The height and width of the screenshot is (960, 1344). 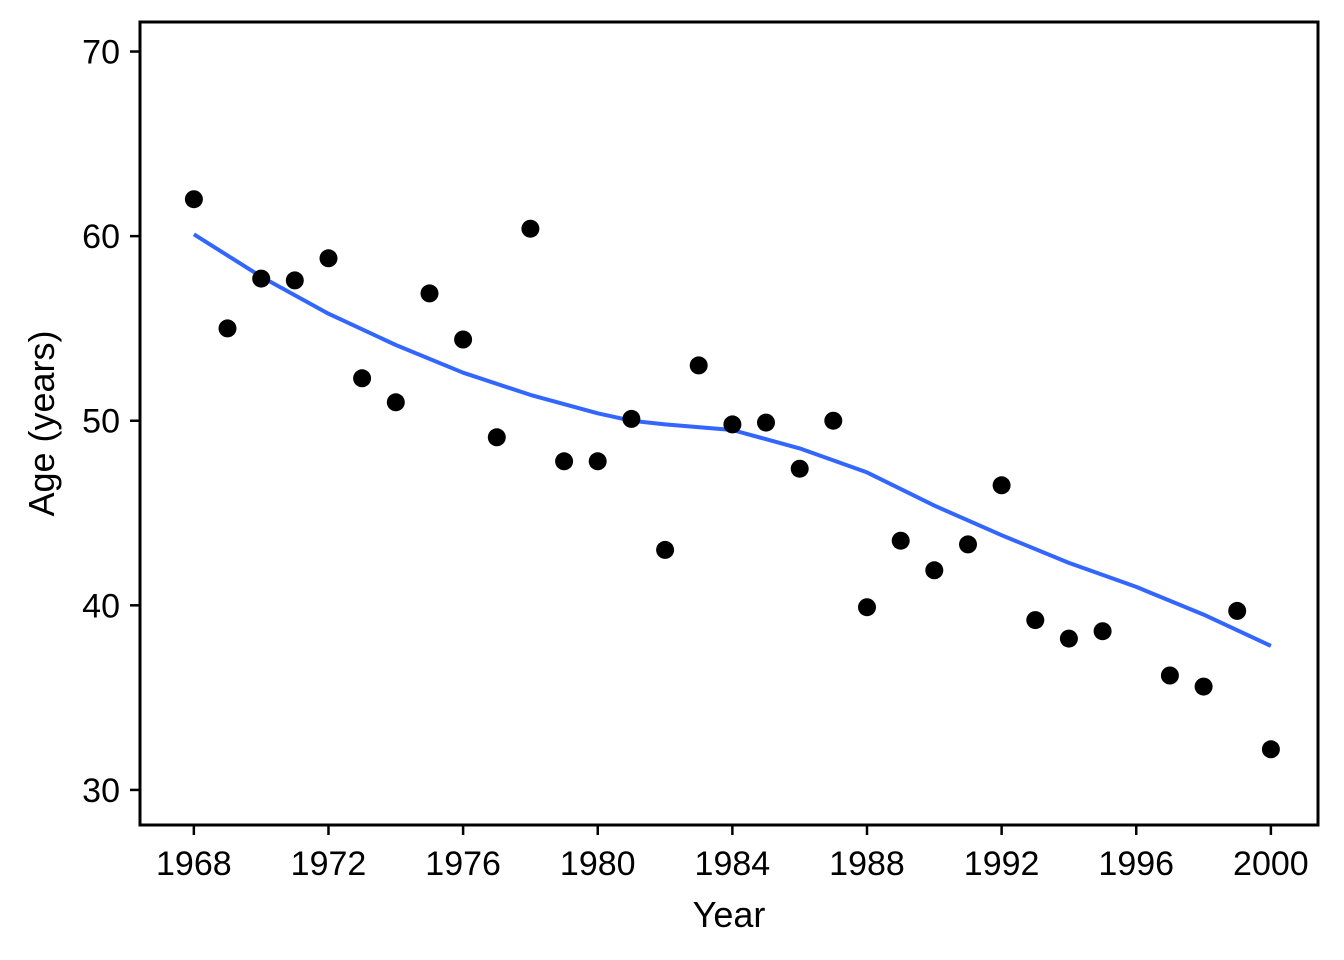 What do you see at coordinates (101, 791) in the screenshot?
I see `y-tick-label: 30` at bounding box center [101, 791].